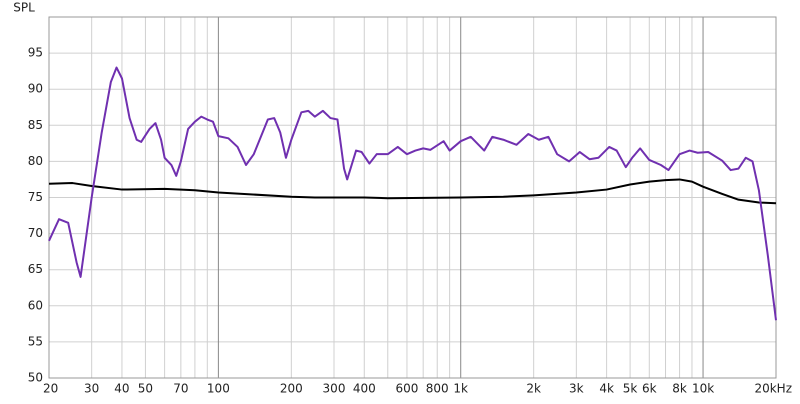 The height and width of the screenshot is (404, 800). What do you see at coordinates (35, 378) in the screenshot?
I see `y-tick-label: 50` at bounding box center [35, 378].